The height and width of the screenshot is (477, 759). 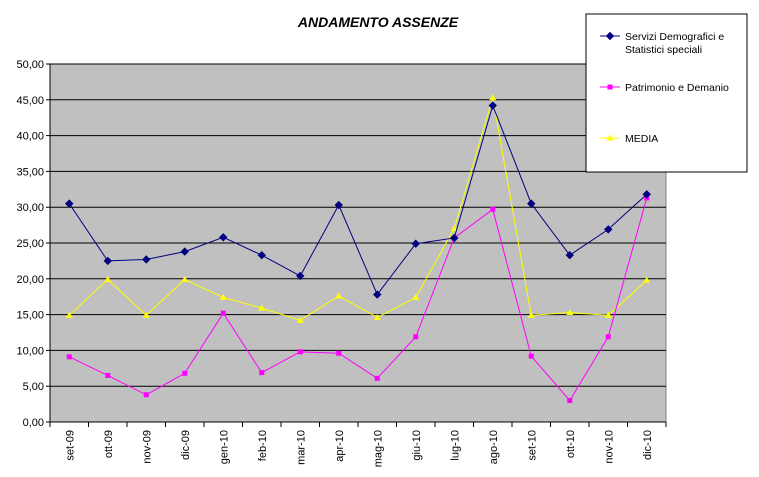 What do you see at coordinates (571, 444) in the screenshot?
I see `x-tick-label: ott-10` at bounding box center [571, 444].